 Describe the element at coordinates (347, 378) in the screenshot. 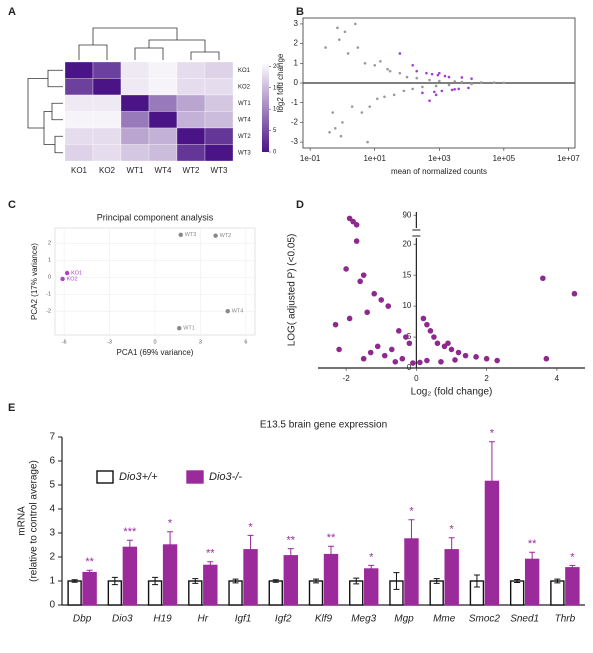

I see `x-tick-label: -2` at that location.